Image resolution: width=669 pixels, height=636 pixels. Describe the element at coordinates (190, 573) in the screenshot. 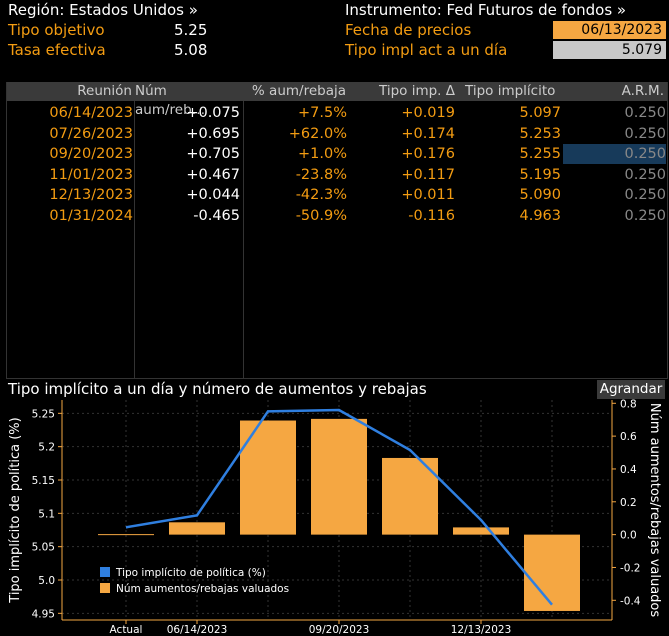

I see `legend-line-label: Tipo implícito de política (%)` at that location.